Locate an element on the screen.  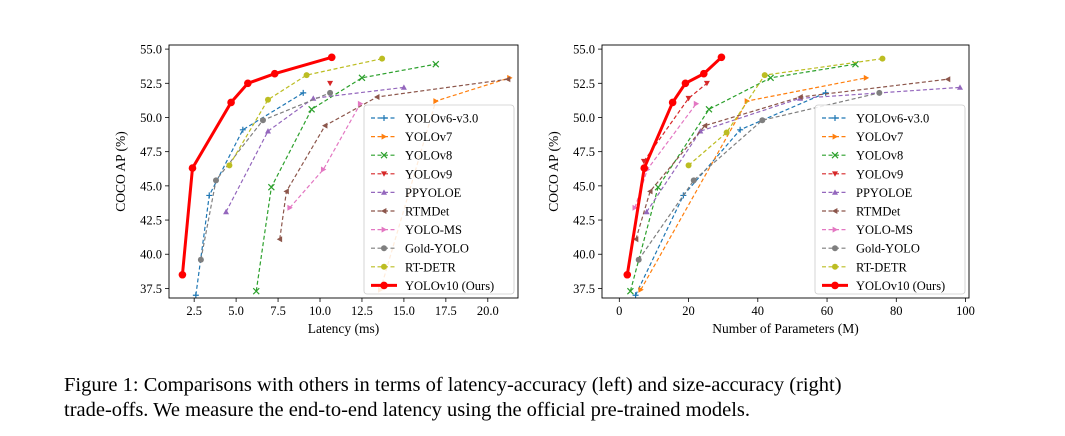
series-rtmdet is located at coordinates (791, 159).